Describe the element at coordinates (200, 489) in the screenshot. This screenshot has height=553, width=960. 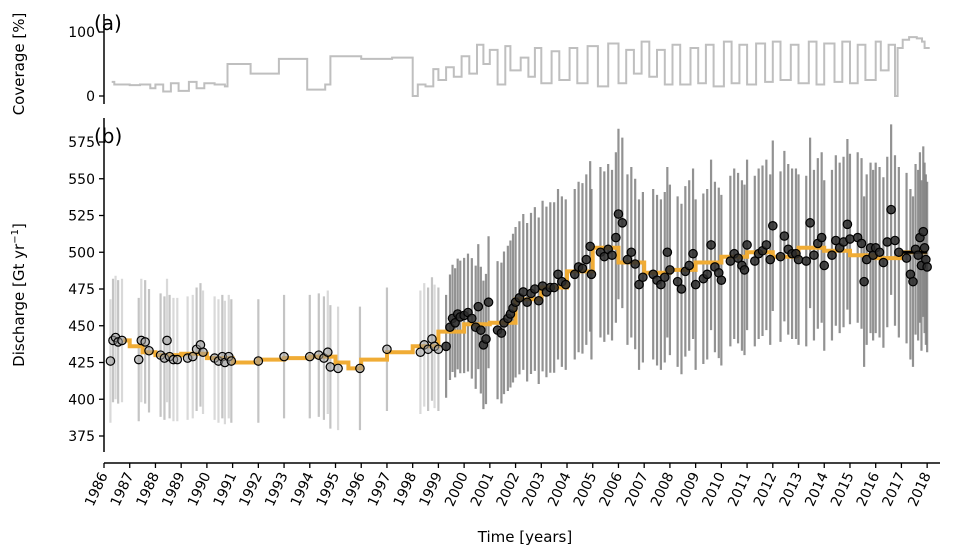
I see `time-x-tick-label: 1990` at that location.